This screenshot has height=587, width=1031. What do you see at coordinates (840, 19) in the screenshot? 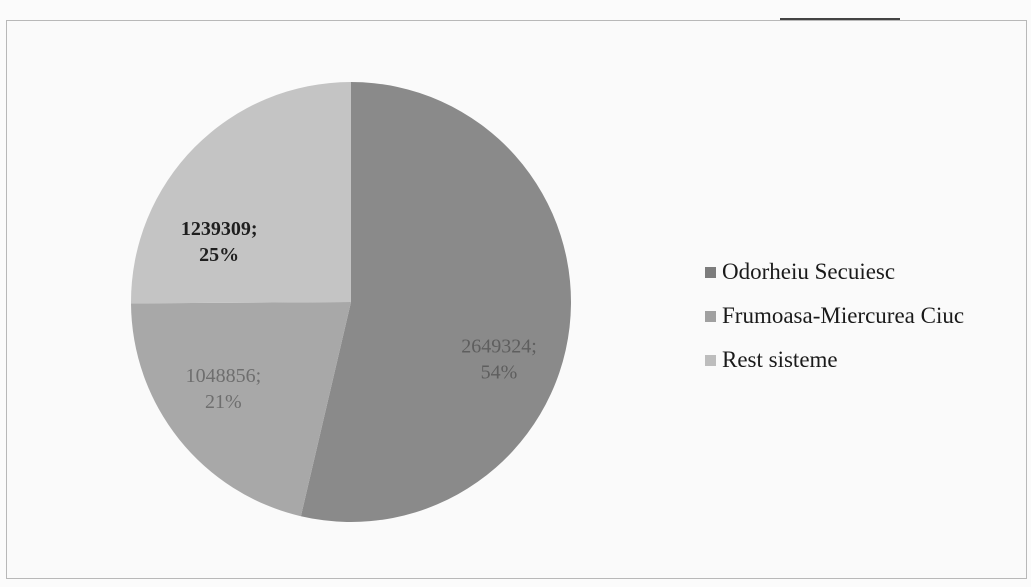
I see `top-edge-line` at bounding box center [840, 19].